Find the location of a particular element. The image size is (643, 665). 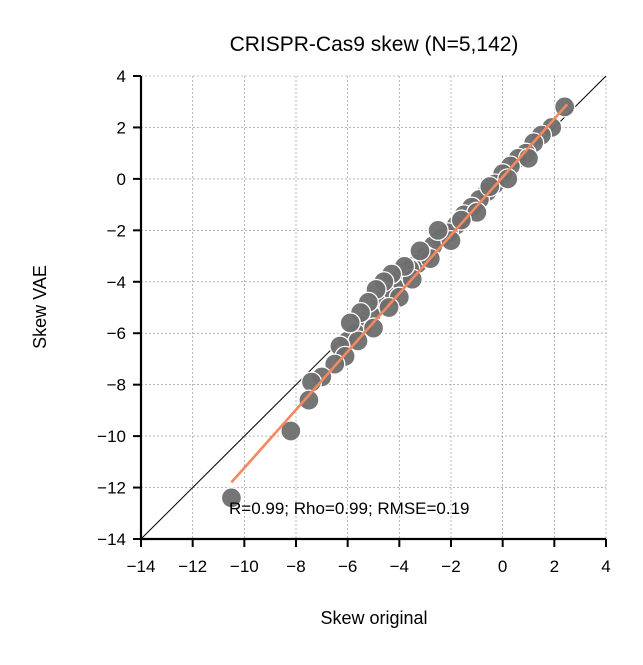

x-tick-label: 0 is located at coordinates (502, 566).